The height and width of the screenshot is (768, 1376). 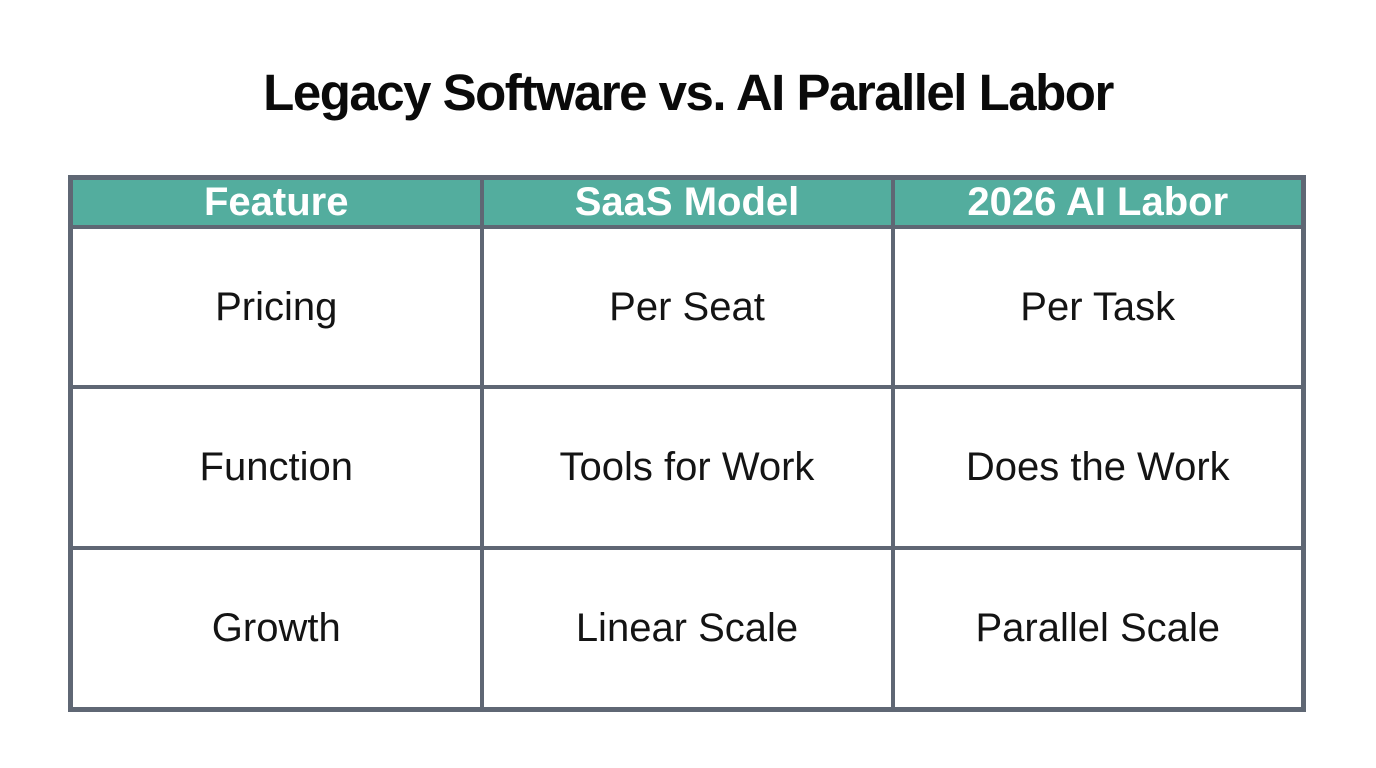 I want to click on table-cell: Linear Scale, so click(x=687, y=628).